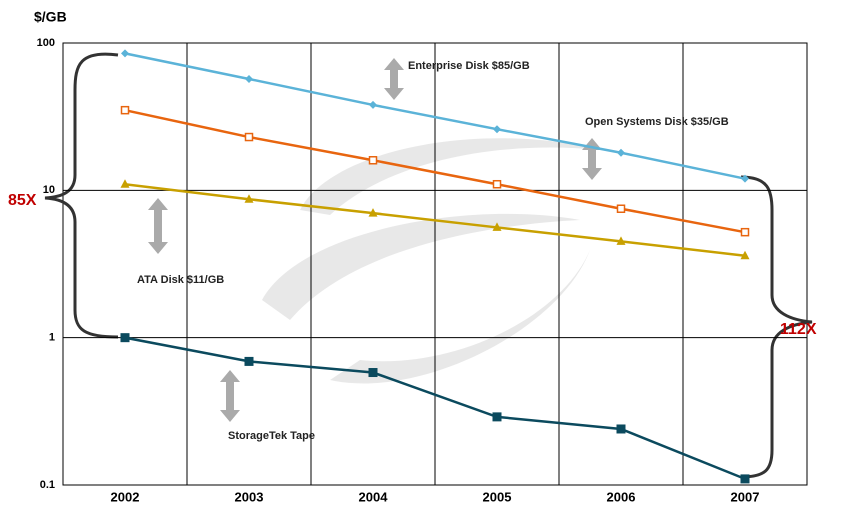 This screenshot has height=505, width=853. I want to click on x-tick-label: 2003, so click(249, 496).